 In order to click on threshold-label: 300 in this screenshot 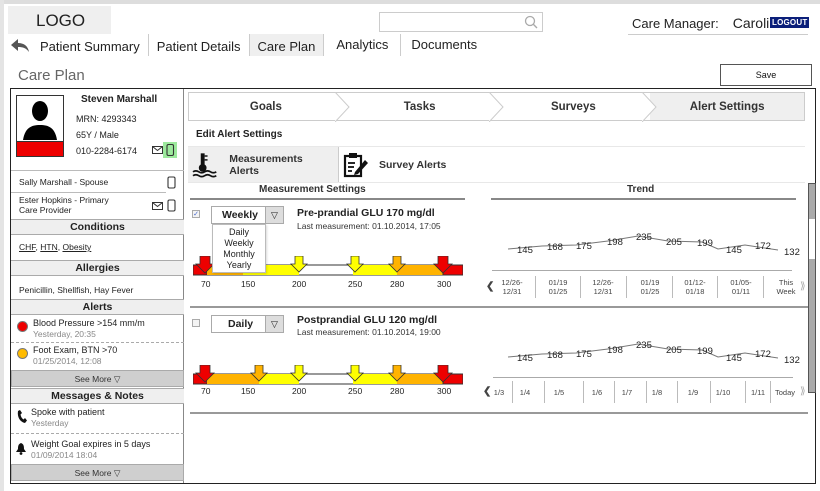, I will do `click(444, 391)`.